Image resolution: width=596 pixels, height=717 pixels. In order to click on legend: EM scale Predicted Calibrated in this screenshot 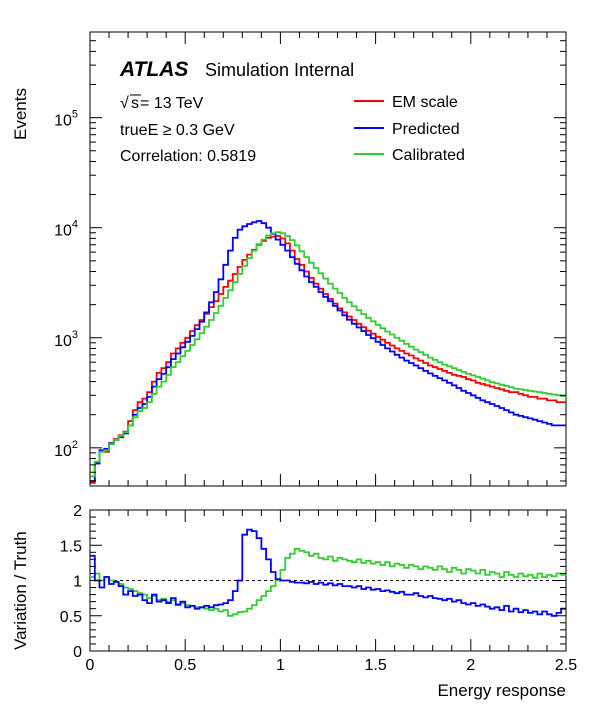, I will do `click(409, 129)`.